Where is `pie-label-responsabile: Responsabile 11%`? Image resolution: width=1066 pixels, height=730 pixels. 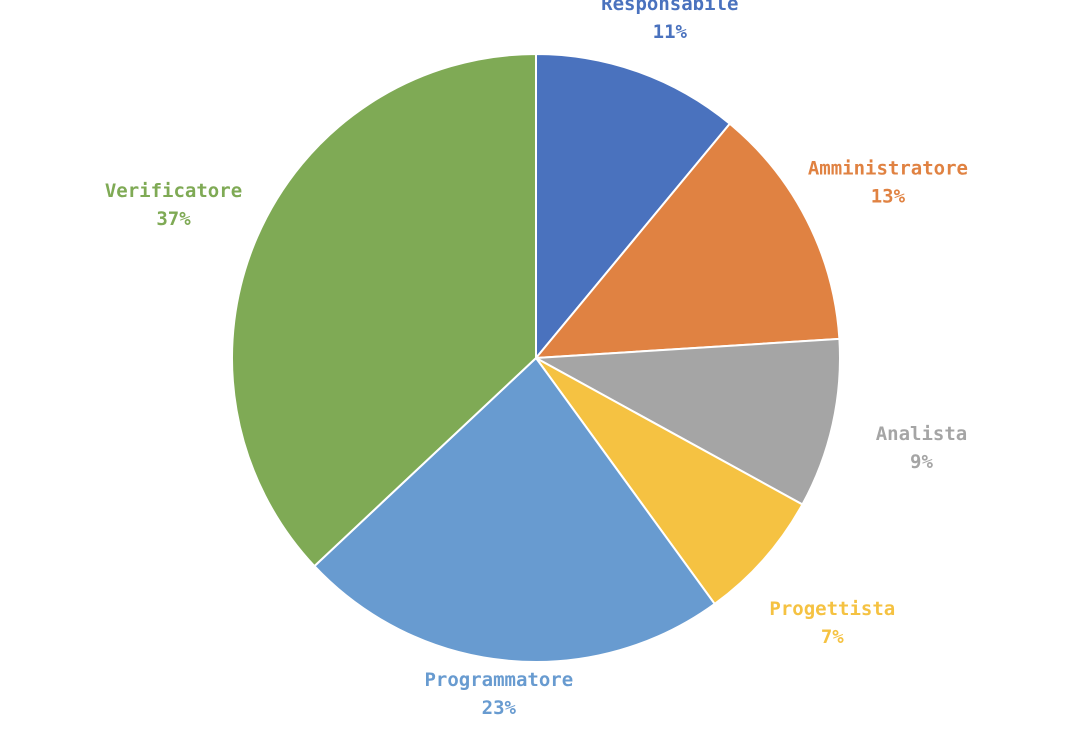 pie-label-responsabile: Responsabile 11% is located at coordinates (669, 21).